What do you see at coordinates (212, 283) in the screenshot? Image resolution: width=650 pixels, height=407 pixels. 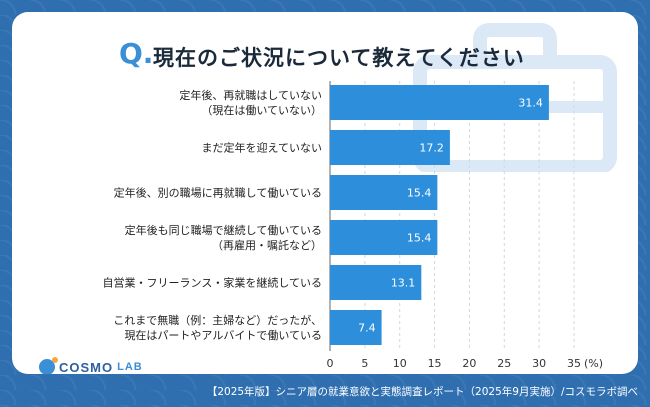 I see `category-label: 自営業・フリーランス・家業を継続している` at bounding box center [212, 283].